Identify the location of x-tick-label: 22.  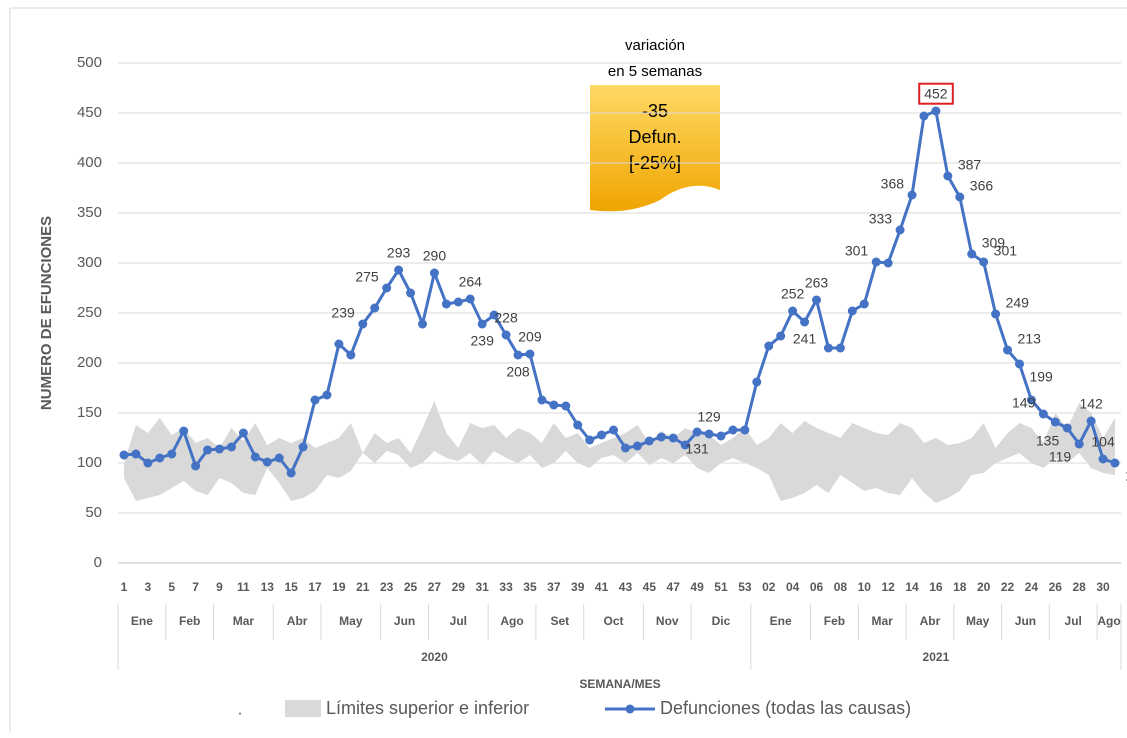
(1008, 587).